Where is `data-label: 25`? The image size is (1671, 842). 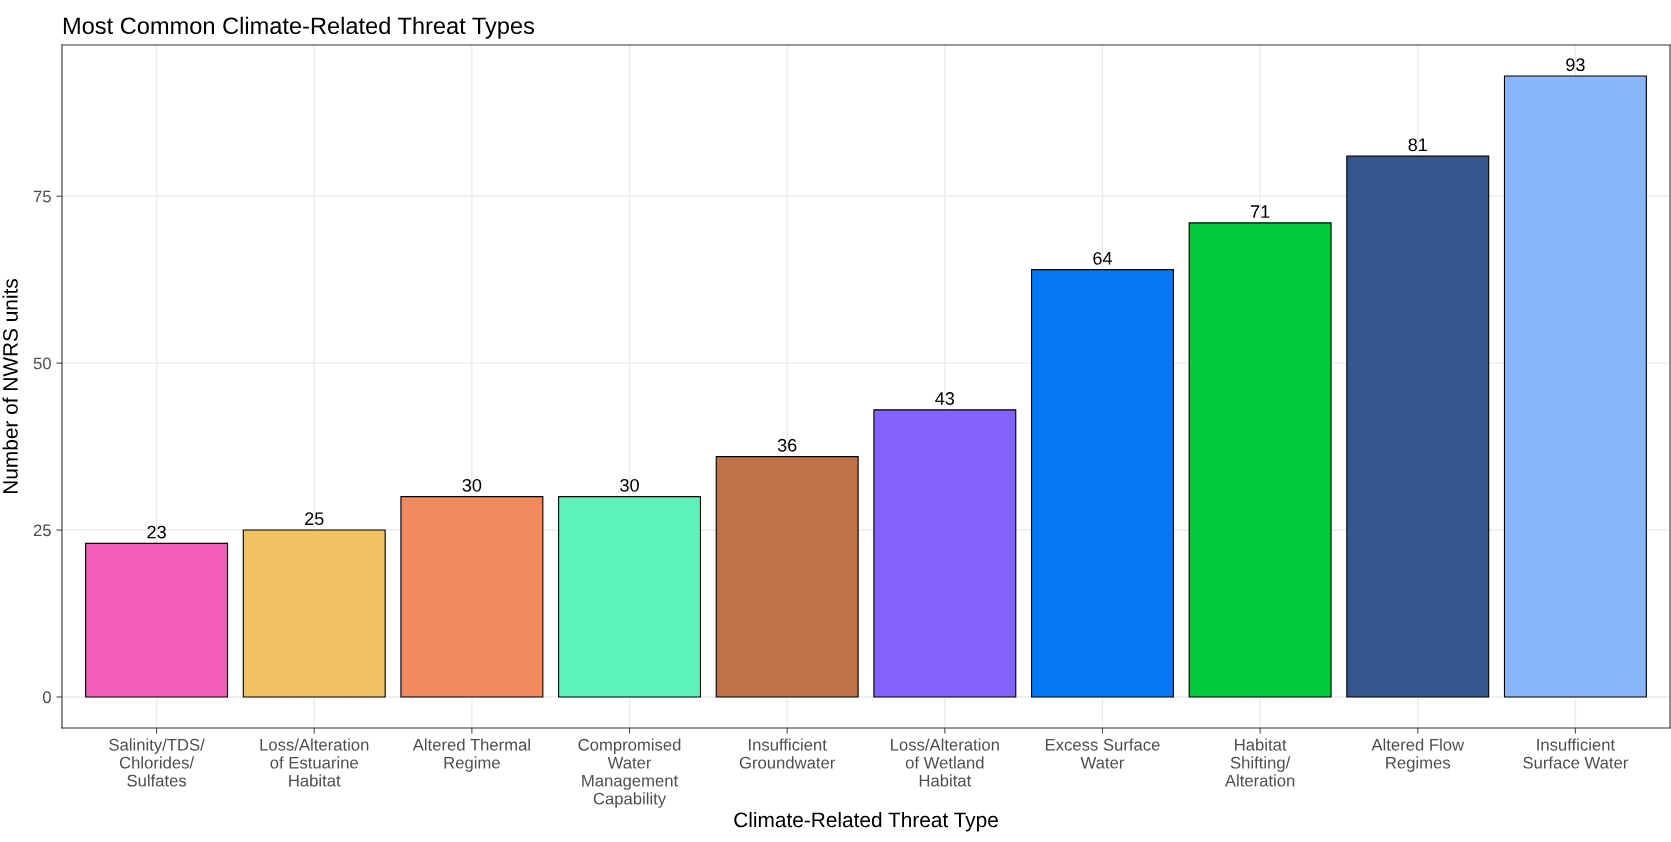
data-label: 25 is located at coordinates (314, 519).